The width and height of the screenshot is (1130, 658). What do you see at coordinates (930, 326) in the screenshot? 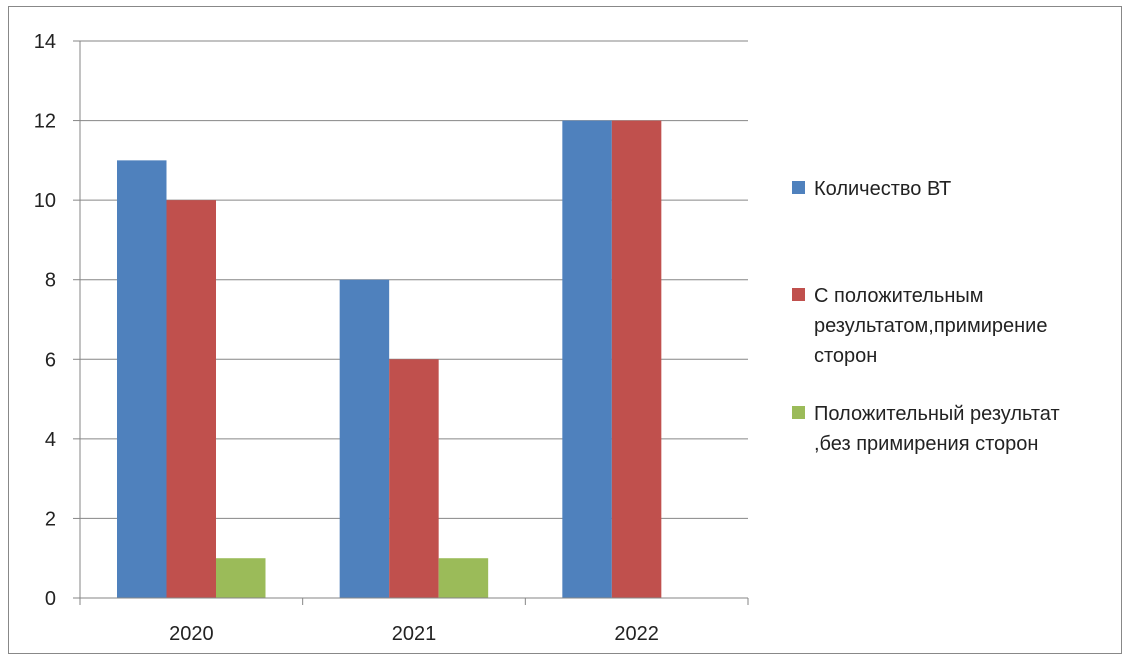
I see `legend-label: результатом,примирение` at bounding box center [930, 326].